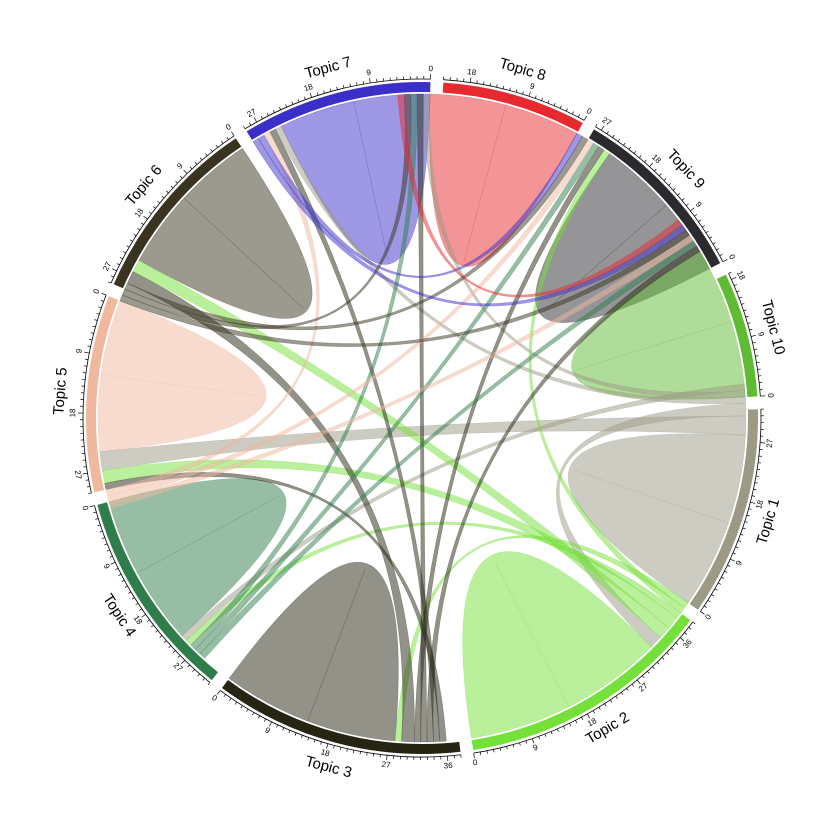 The image size is (840, 840). What do you see at coordinates (144, 185) in the screenshot?
I see `sector-label-topic-6: Topic 6` at bounding box center [144, 185].